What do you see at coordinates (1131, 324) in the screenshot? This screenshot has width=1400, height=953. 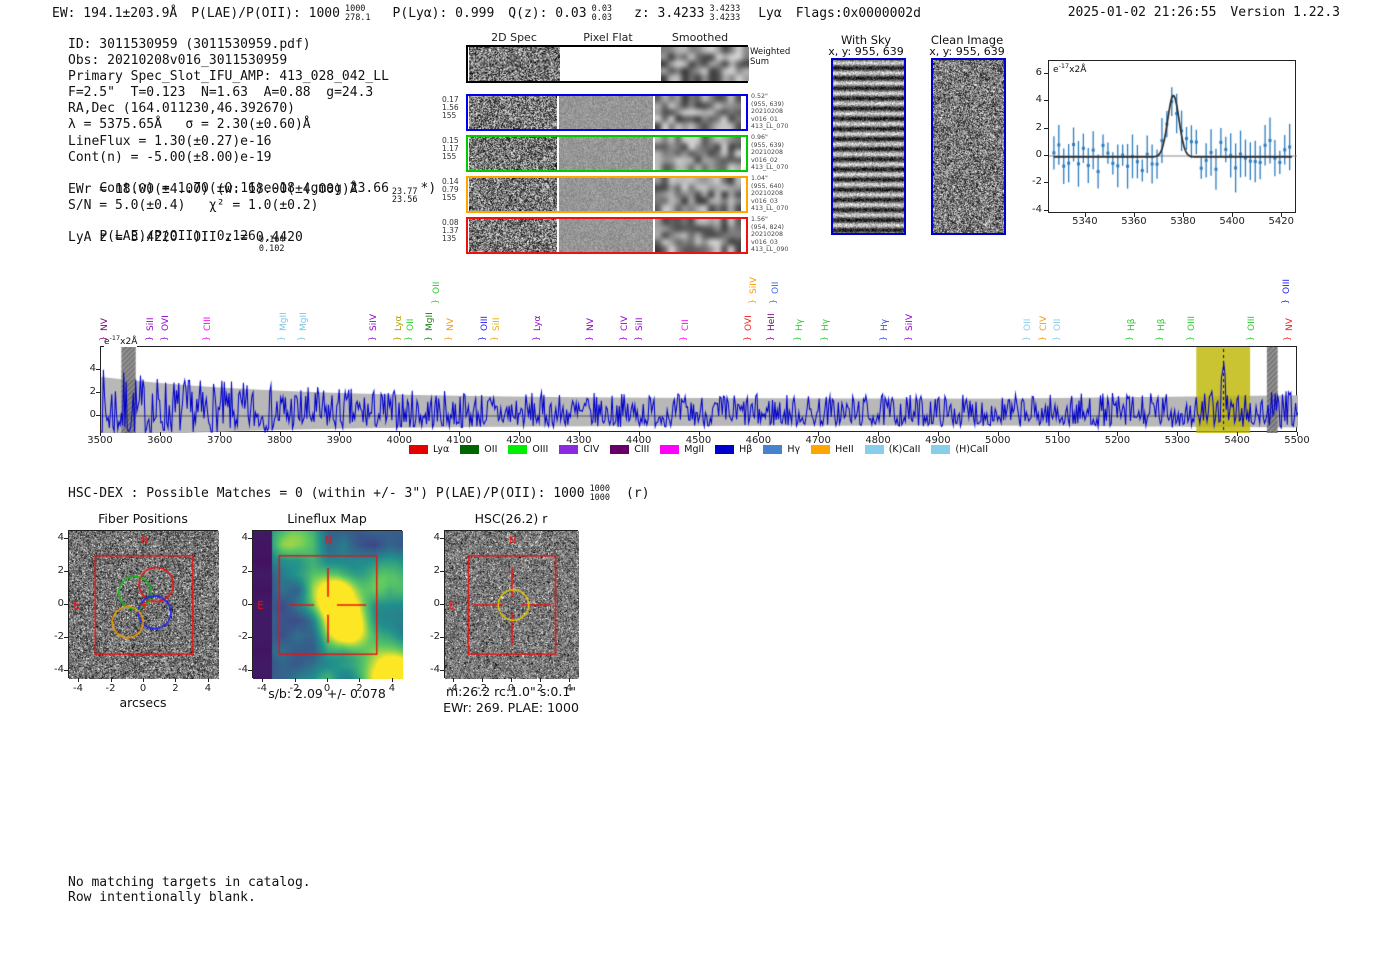 I see `emission-line-label: Hβ` at bounding box center [1131, 324].